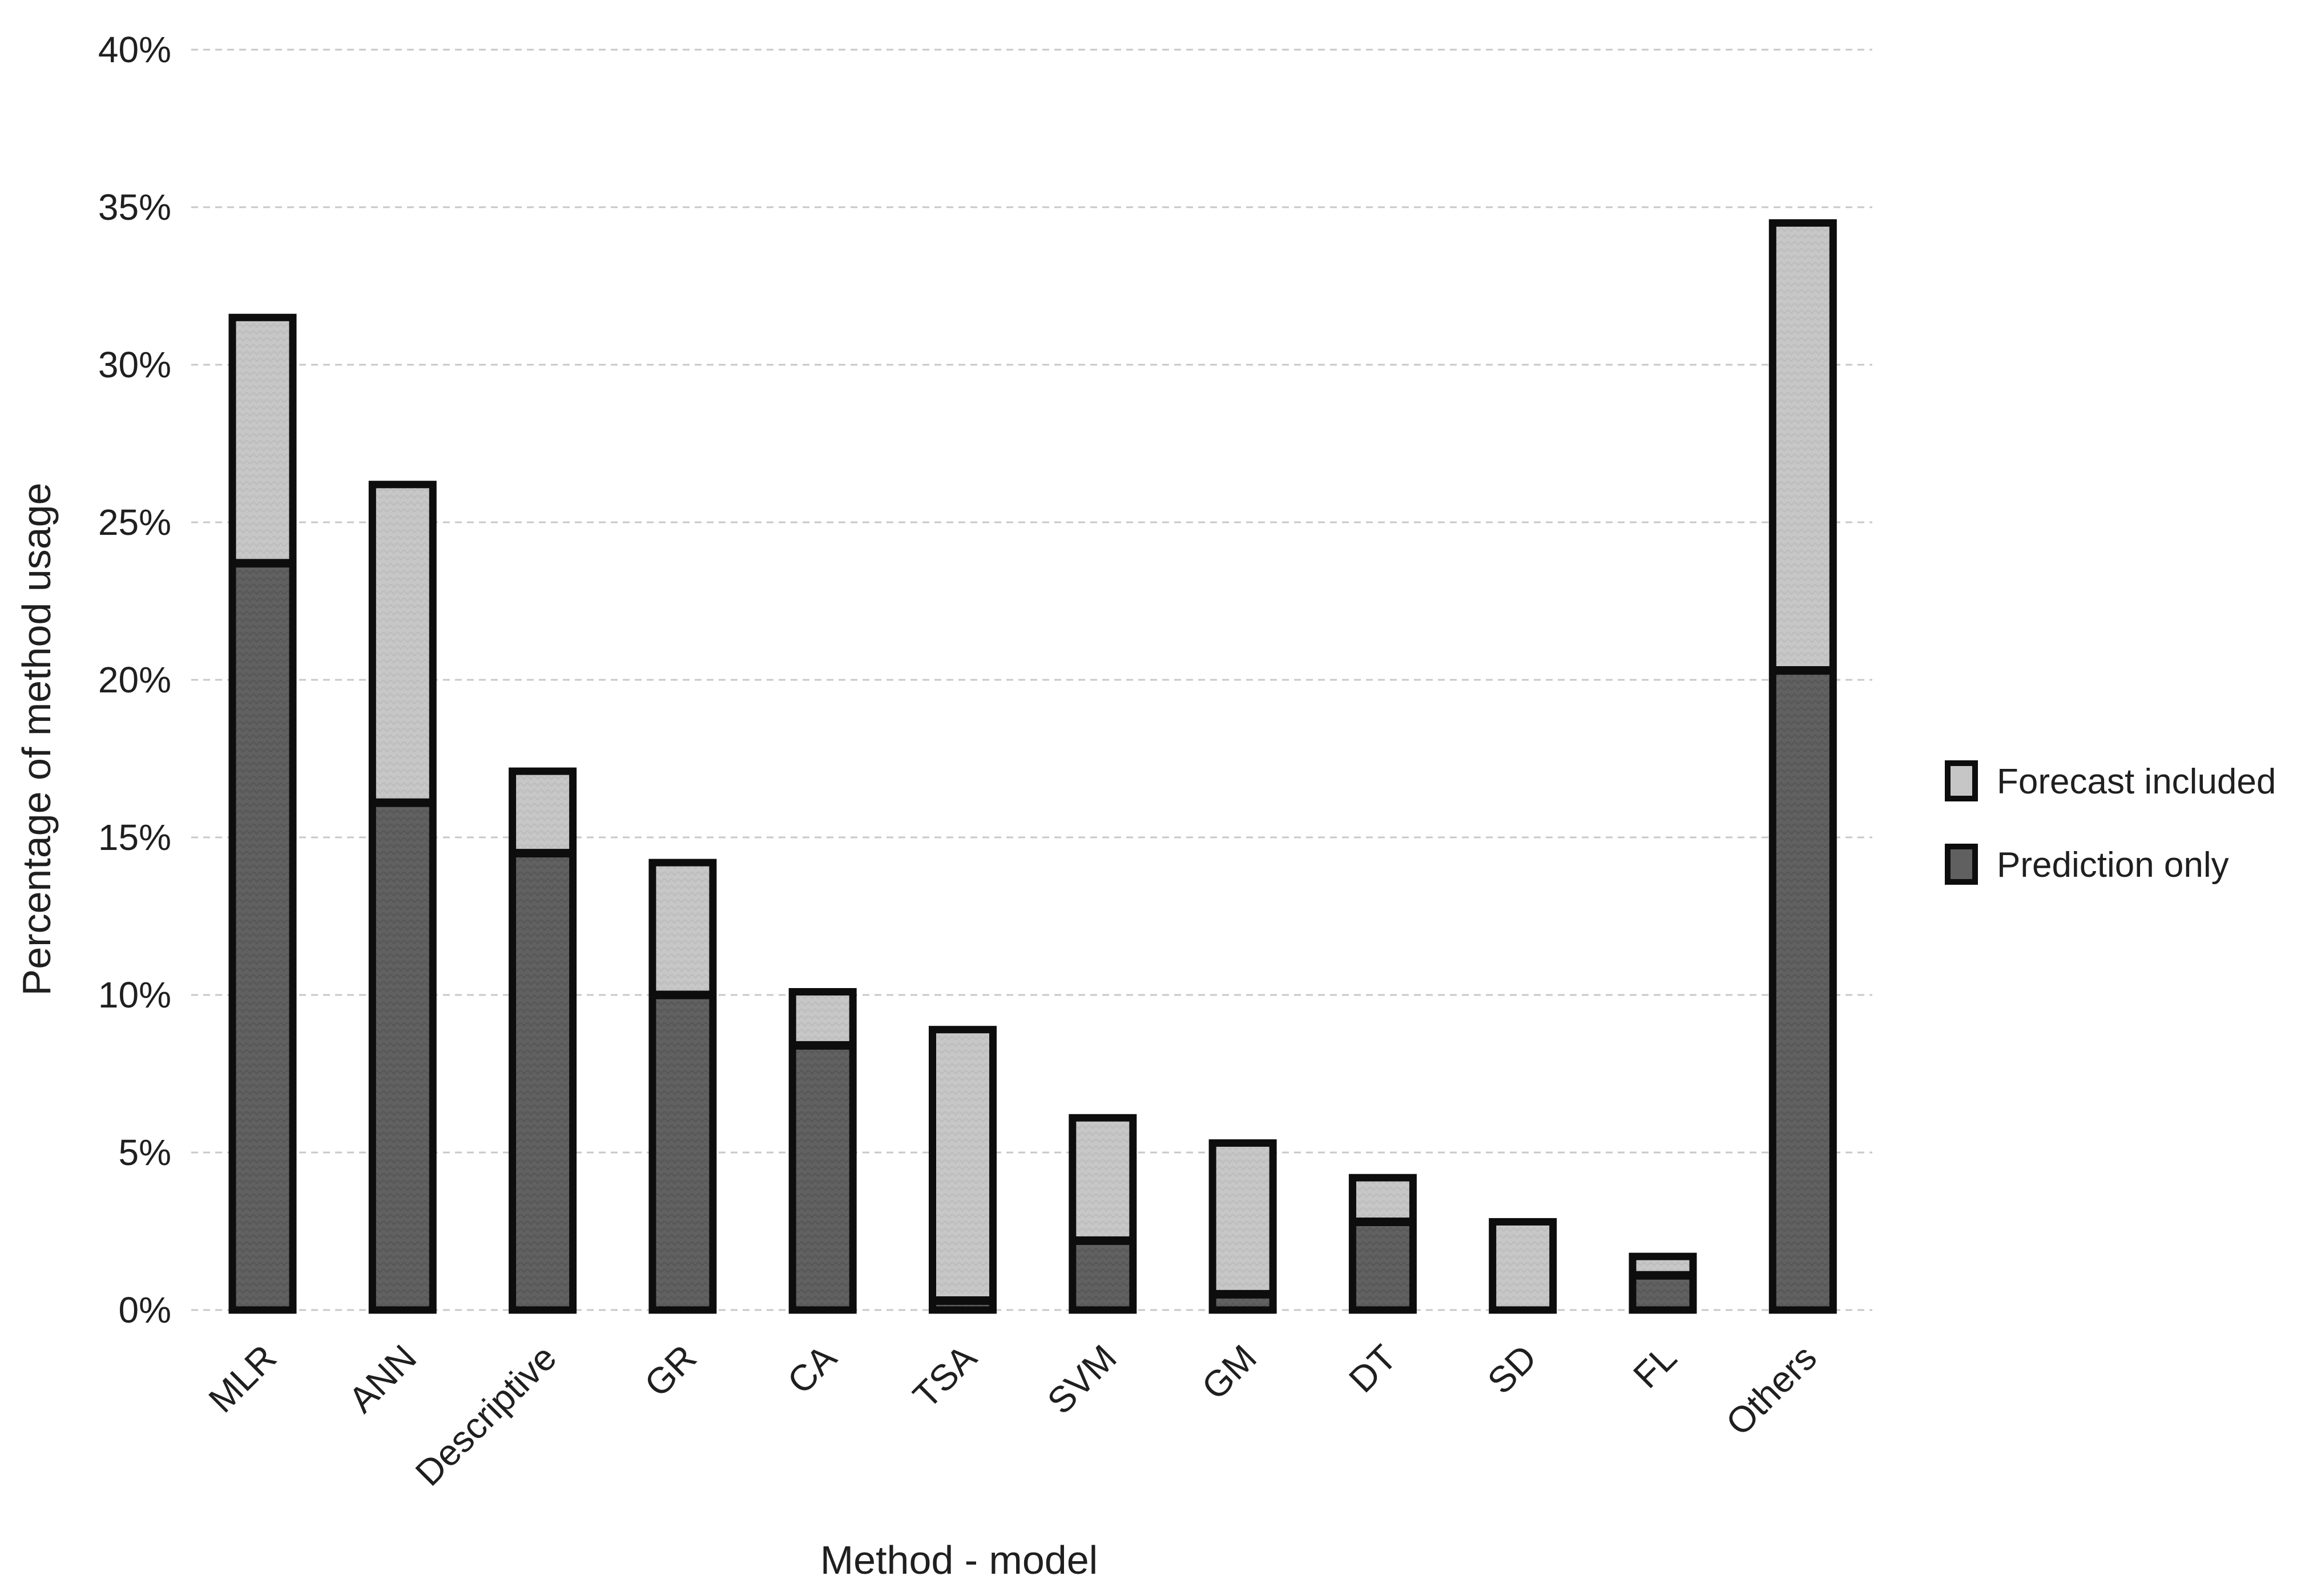  Describe the element at coordinates (811, 1369) in the screenshot. I see `x-category-label: CA` at that location.